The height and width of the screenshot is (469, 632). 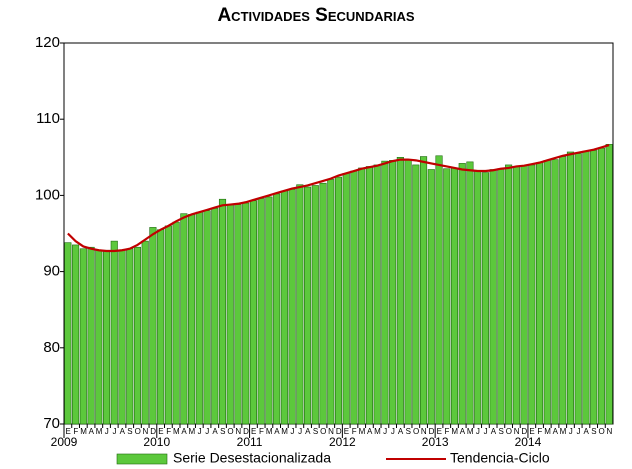 What do you see at coordinates (142, 459) in the screenshot?
I see `legend-swatch` at bounding box center [142, 459].